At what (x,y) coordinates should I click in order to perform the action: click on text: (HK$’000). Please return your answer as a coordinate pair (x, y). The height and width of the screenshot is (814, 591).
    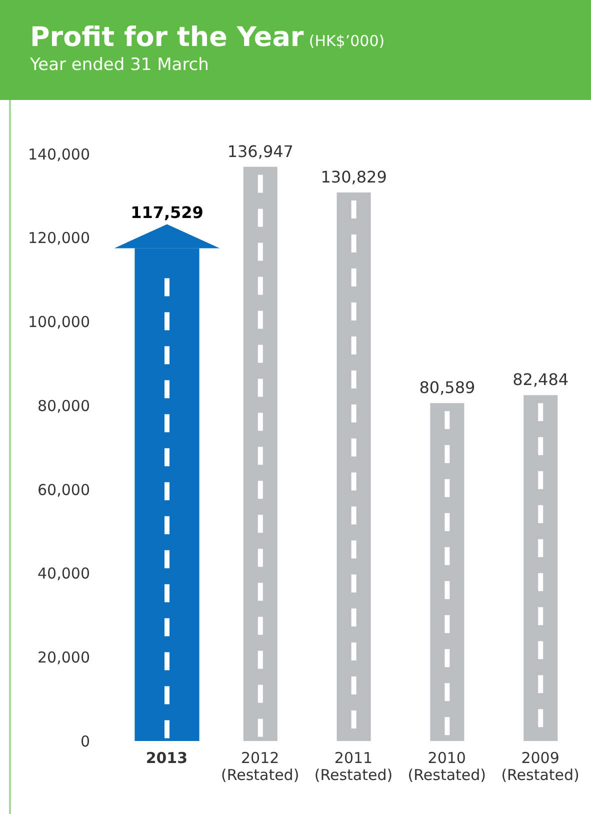
    Looking at the image, I should click on (346, 41).